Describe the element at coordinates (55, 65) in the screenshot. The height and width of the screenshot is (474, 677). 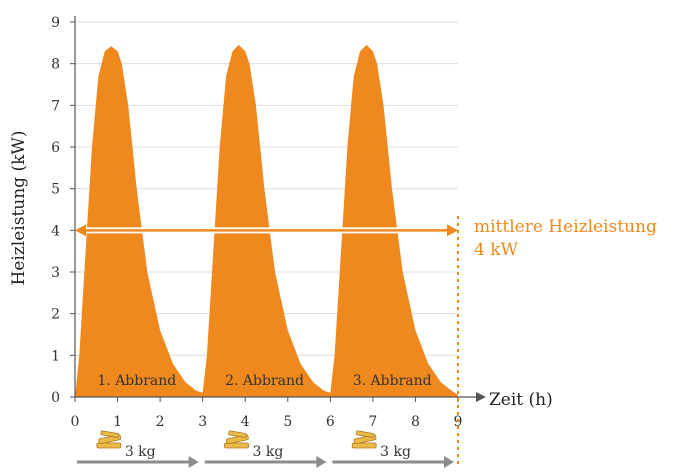
I see `y-tick-label: 8` at that location.